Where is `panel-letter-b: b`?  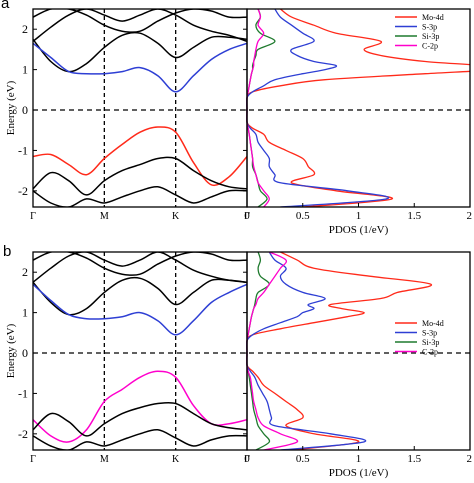
panel-letter-b: b is located at coordinates (7, 251).